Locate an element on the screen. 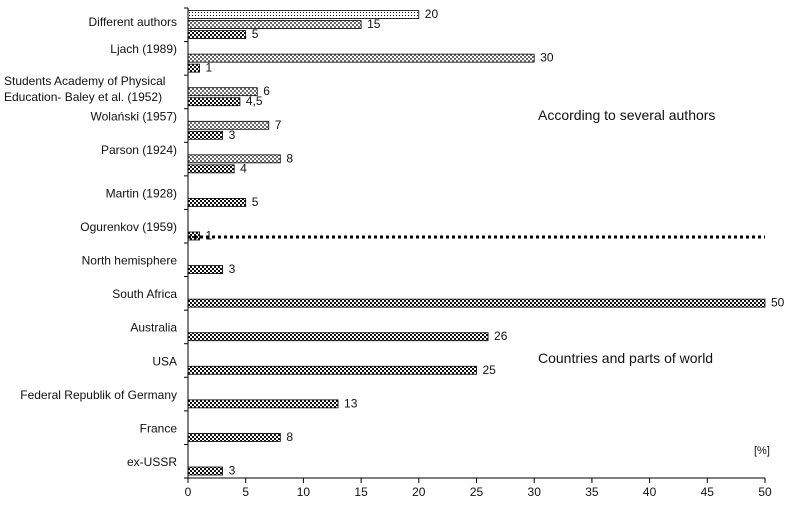  x-axis-ticks is located at coordinates (476, 480).